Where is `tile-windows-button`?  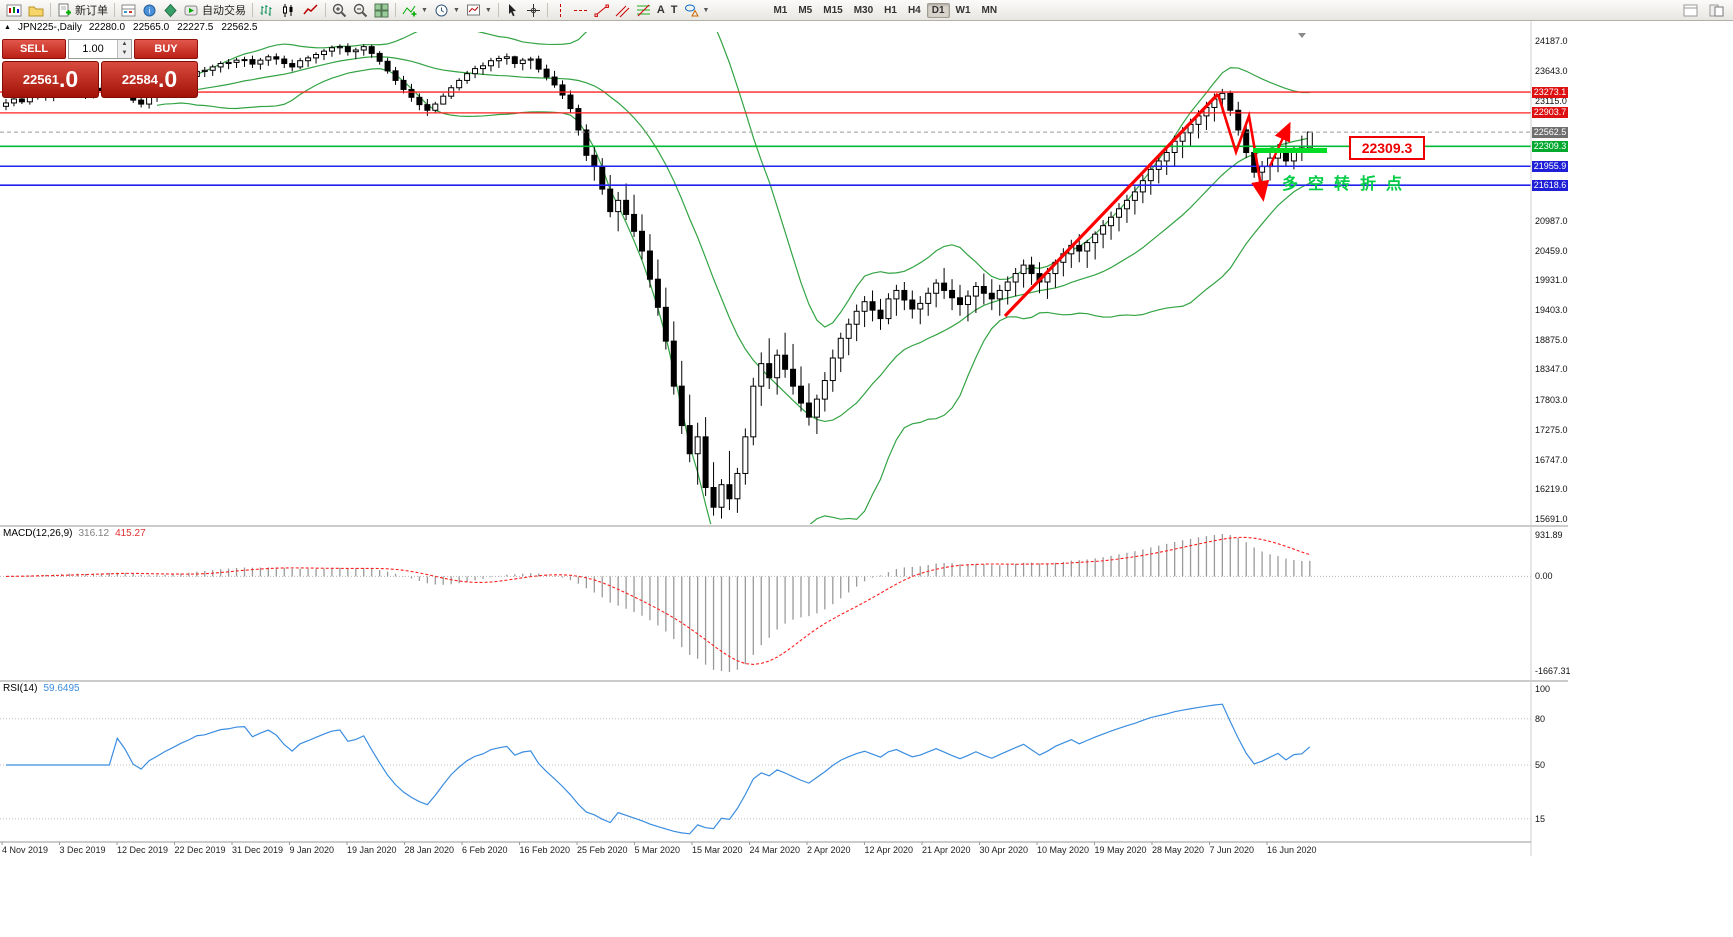
tile-windows-button is located at coordinates (381, 10).